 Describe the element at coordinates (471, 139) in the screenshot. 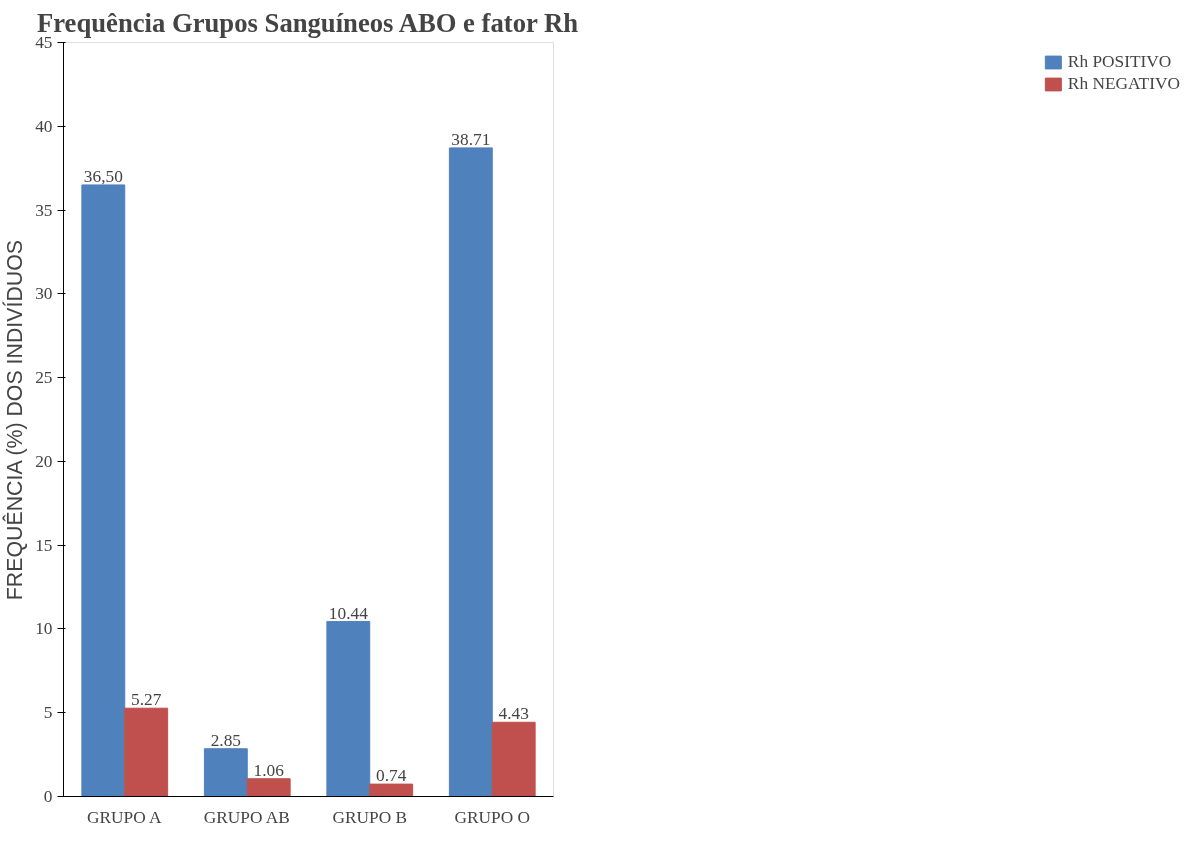

I see `data-label: 38.71` at that location.